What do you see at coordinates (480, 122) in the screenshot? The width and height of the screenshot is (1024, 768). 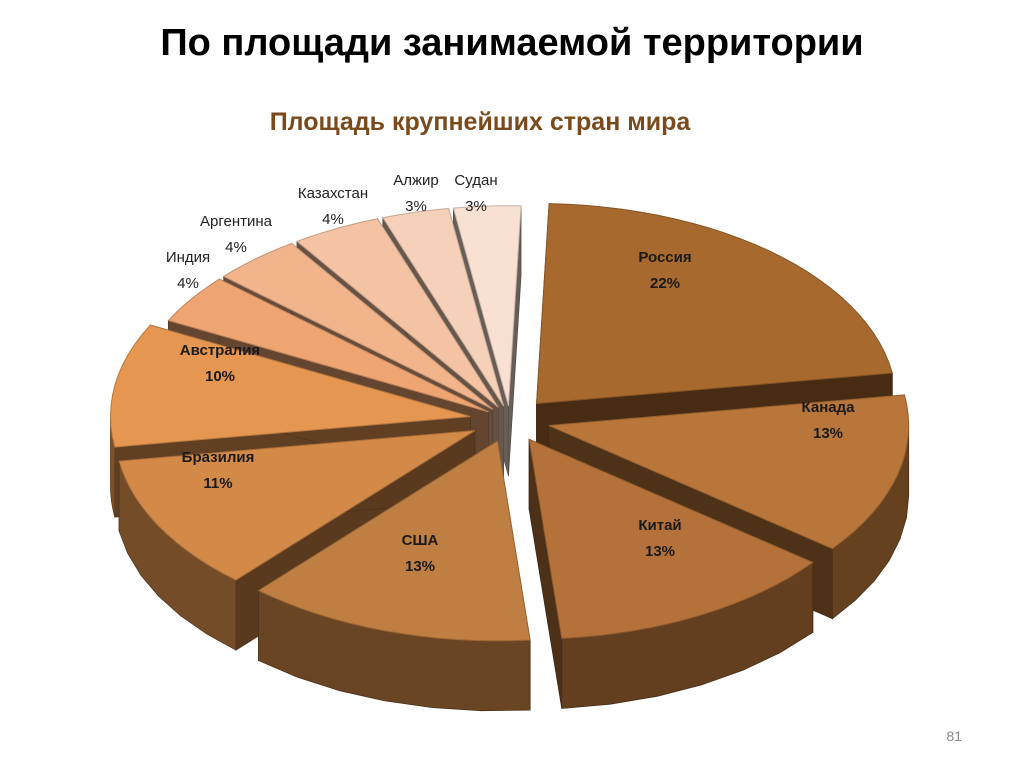 I see `chart-title: Площадь крупнейших стран мира` at bounding box center [480, 122].